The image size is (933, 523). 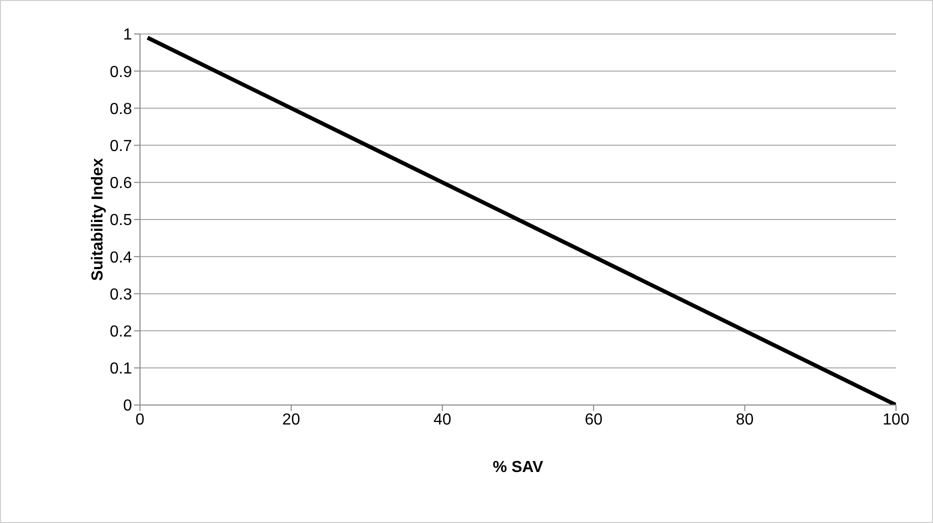 I want to click on y-tick-label: 0.3, so click(x=121, y=295).